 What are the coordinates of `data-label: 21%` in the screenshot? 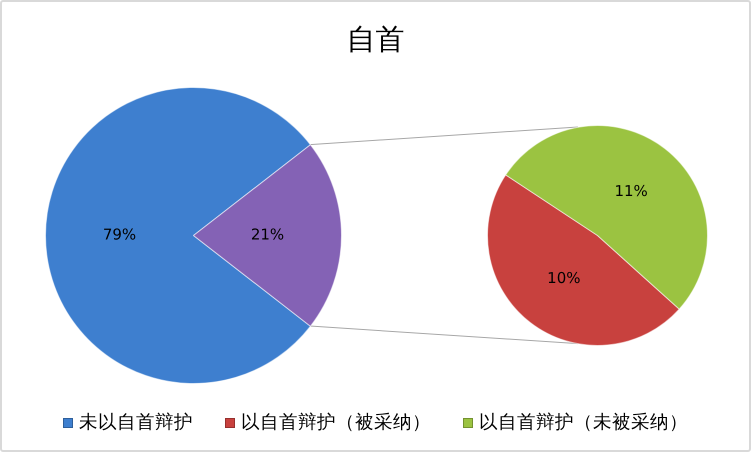 It's located at (267, 233).